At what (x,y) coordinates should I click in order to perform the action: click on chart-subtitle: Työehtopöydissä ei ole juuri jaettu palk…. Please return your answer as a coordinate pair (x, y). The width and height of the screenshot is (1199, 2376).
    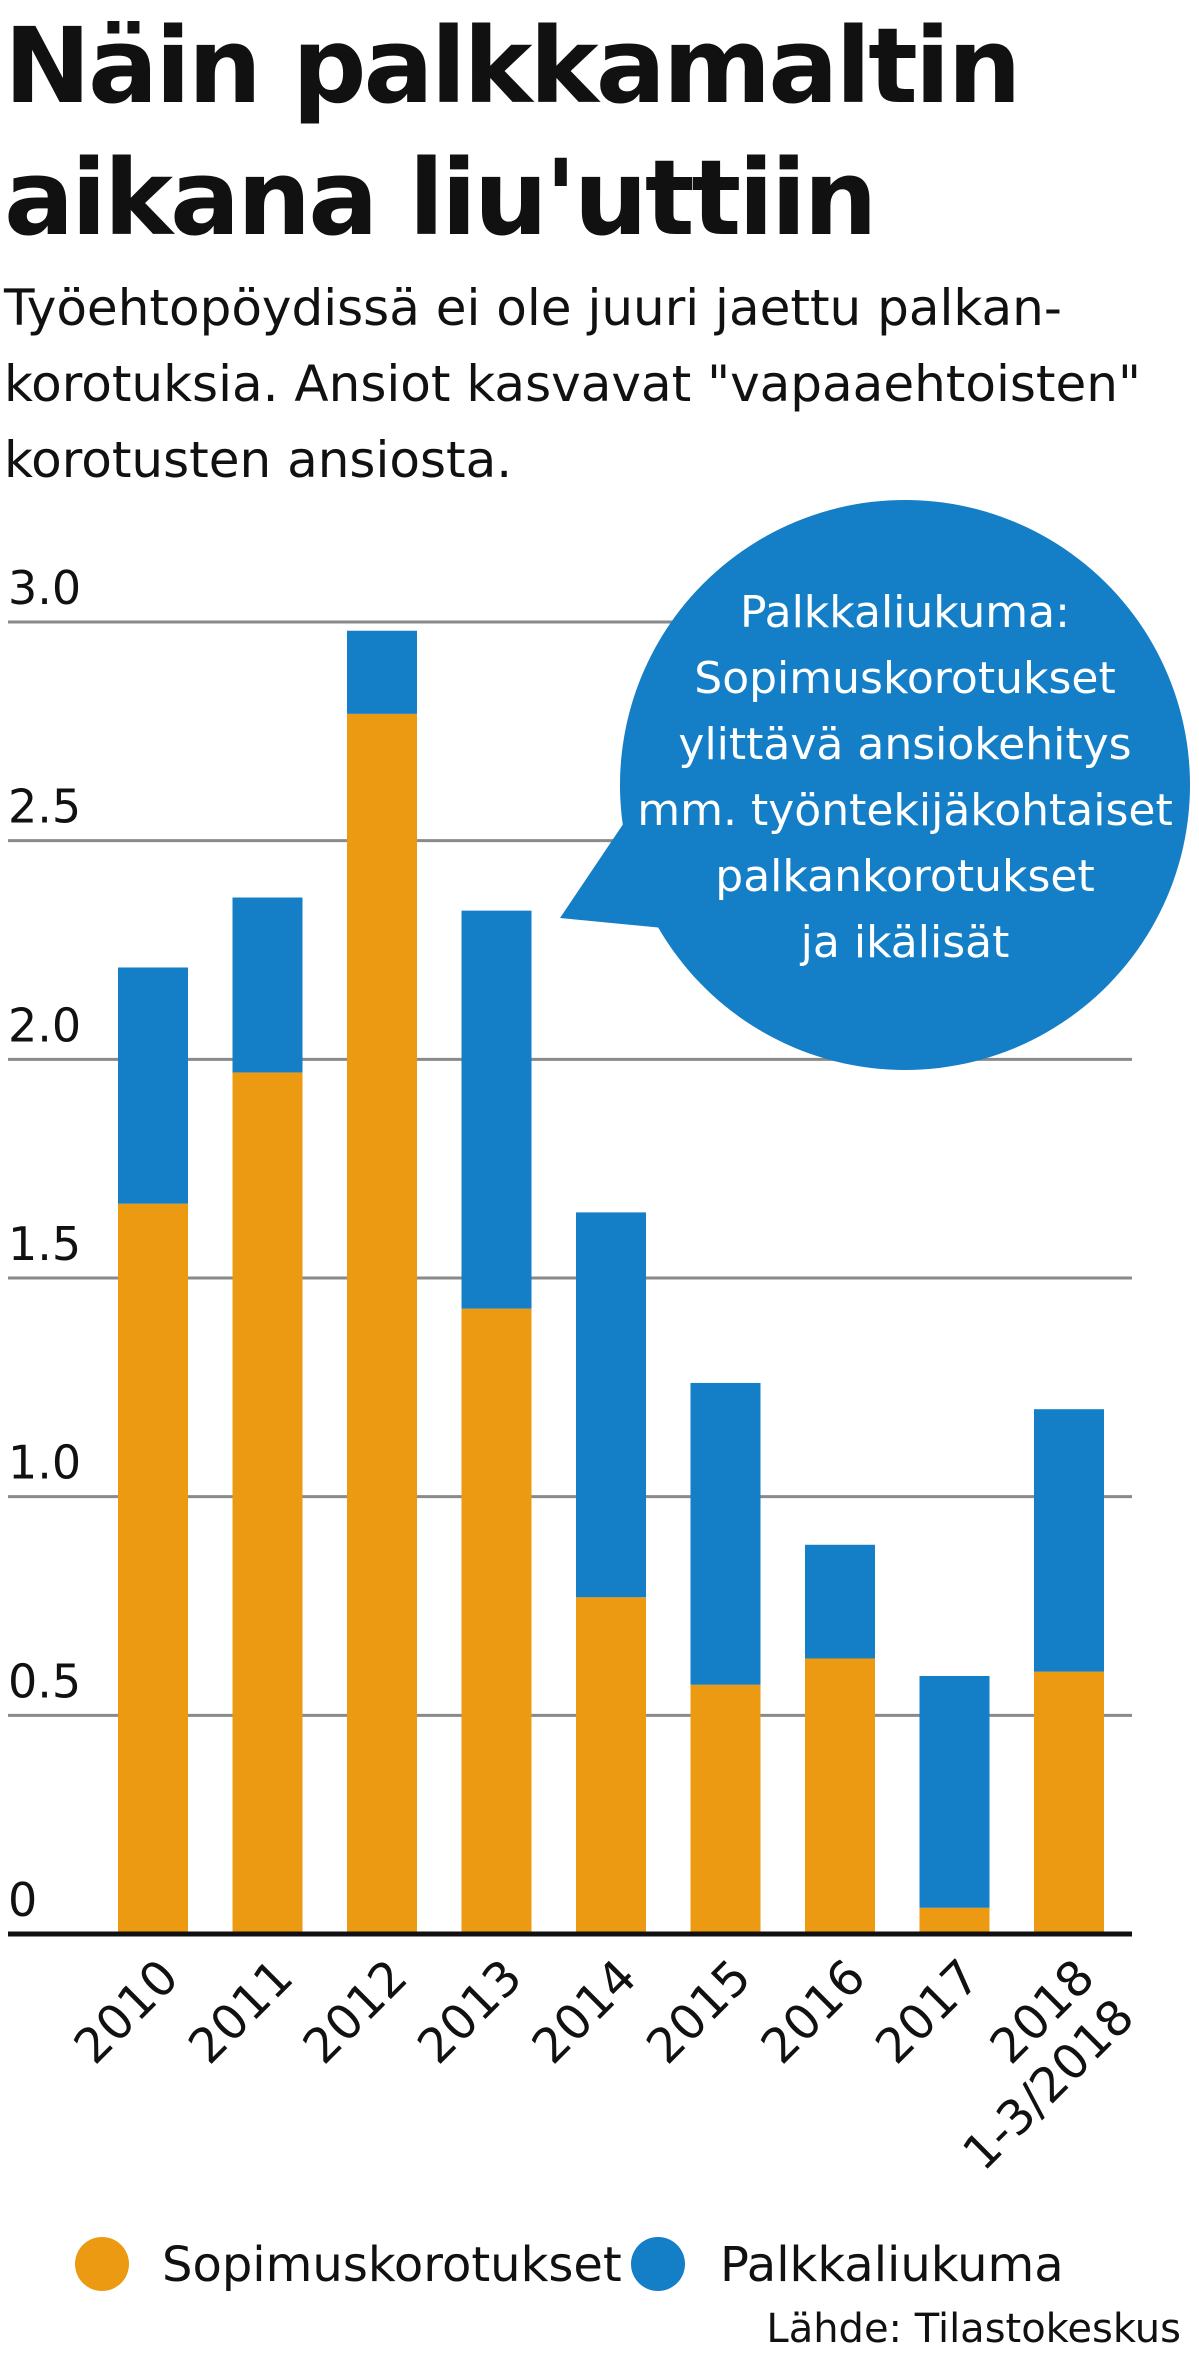
    Looking at the image, I should click on (599, 384).